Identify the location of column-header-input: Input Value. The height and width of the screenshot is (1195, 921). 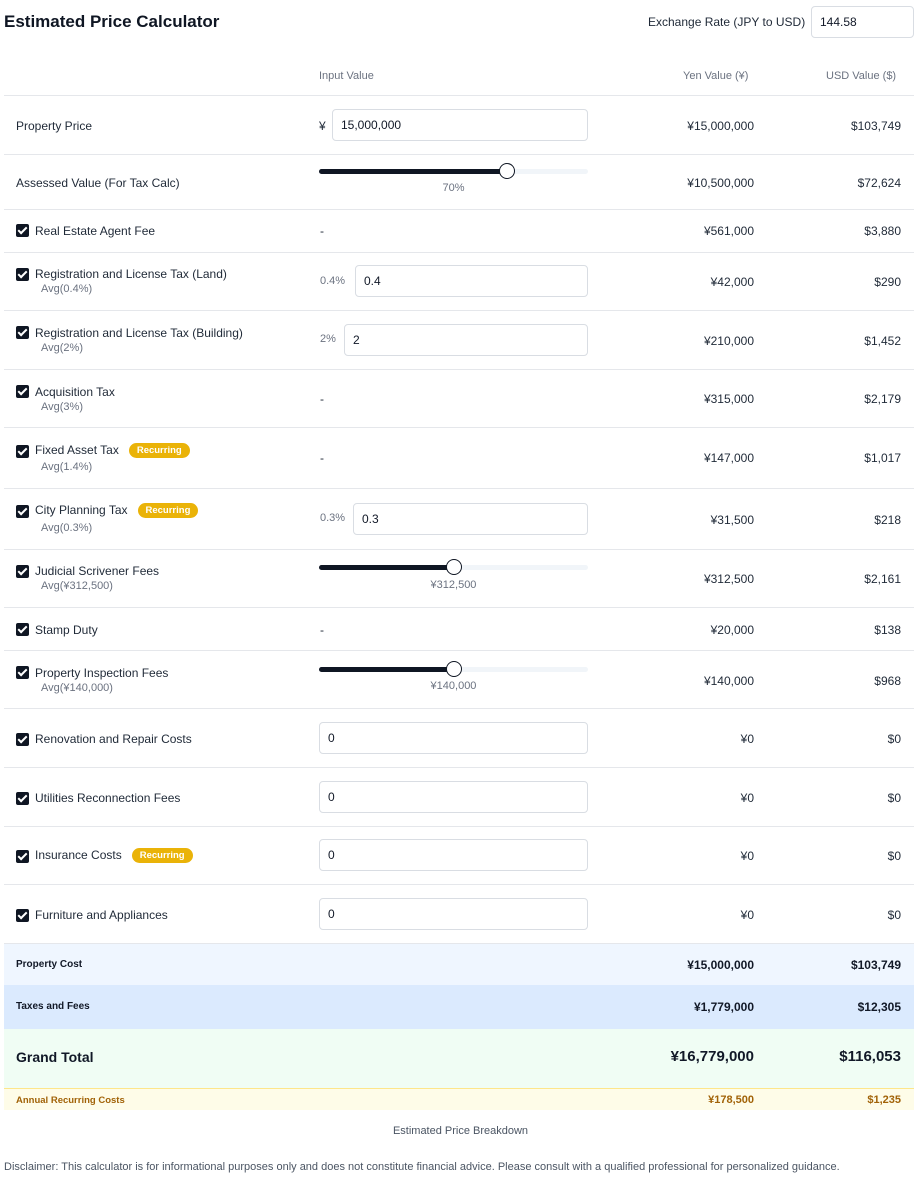
(346, 76).